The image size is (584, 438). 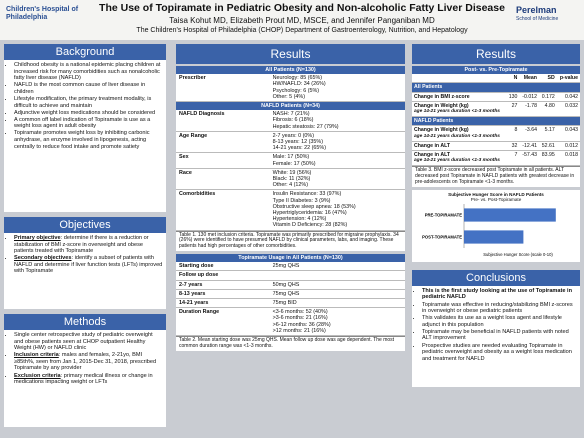 I want to click on row-value: Black: 11 (32%), so click(x=291, y=179).